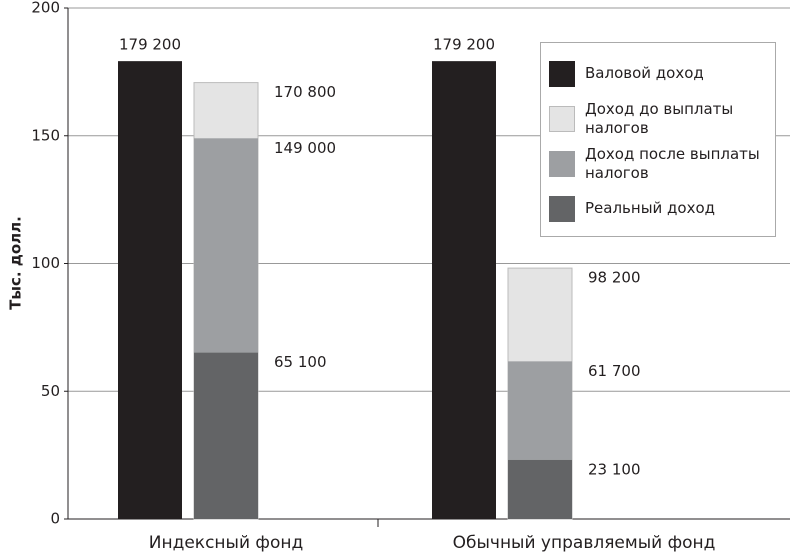 Image resolution: width=790 pixels, height=555 pixels. I want to click on y-tick-label: 50, so click(50, 391).